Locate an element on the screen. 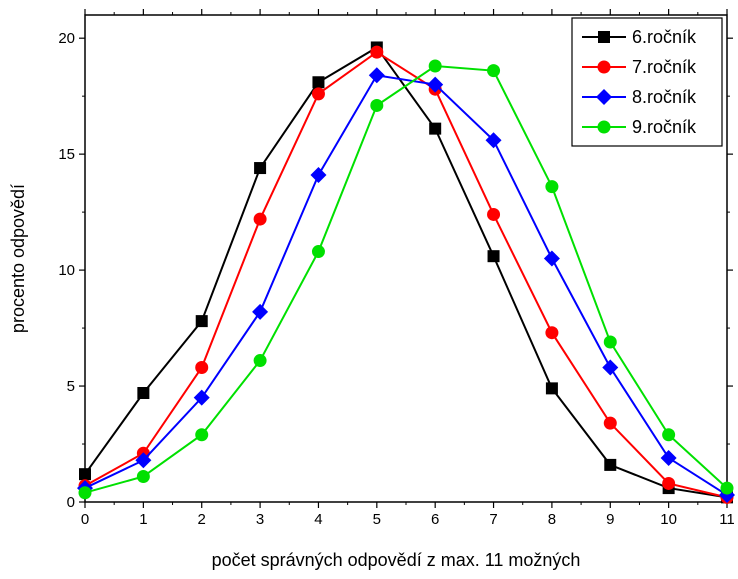 The height and width of the screenshot is (579, 738). x-tick-label: 1 is located at coordinates (143, 519).